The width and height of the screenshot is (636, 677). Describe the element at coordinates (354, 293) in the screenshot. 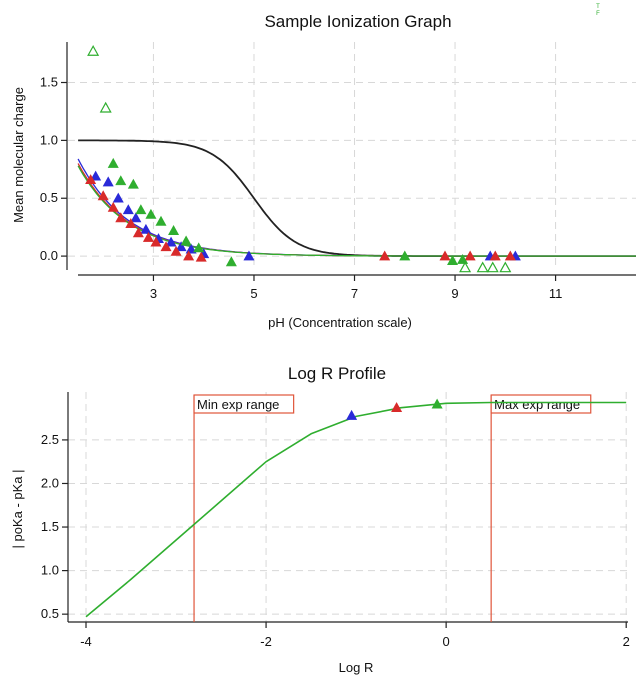

I see `chart1-x-tick-label: 7` at that location.